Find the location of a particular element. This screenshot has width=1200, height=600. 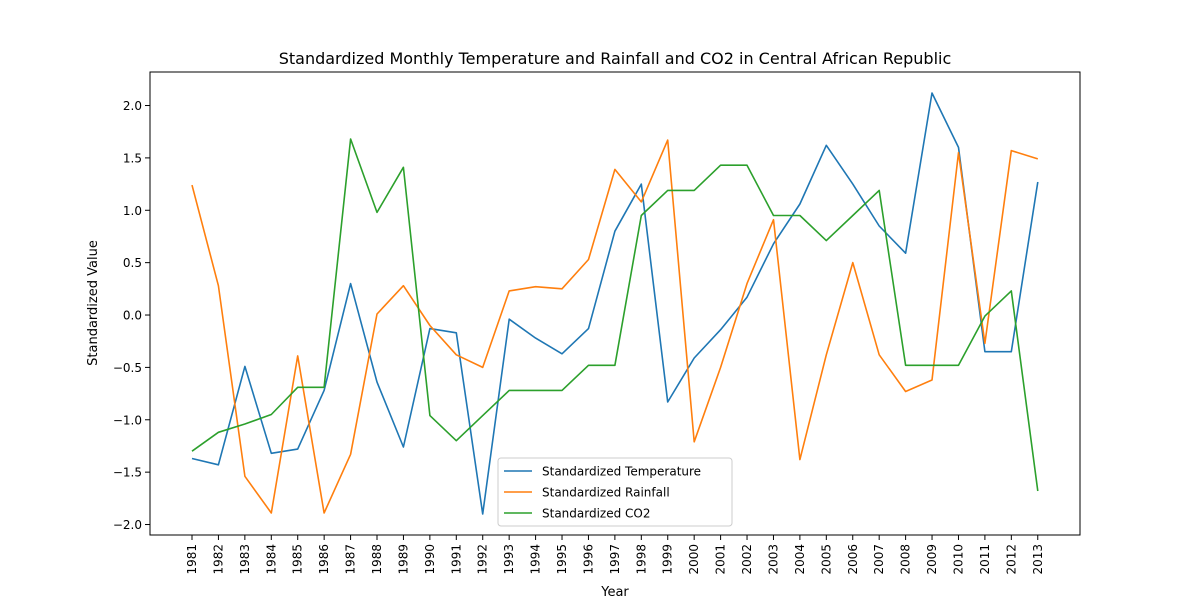

x-tick-label: 2000 is located at coordinates (694, 559).